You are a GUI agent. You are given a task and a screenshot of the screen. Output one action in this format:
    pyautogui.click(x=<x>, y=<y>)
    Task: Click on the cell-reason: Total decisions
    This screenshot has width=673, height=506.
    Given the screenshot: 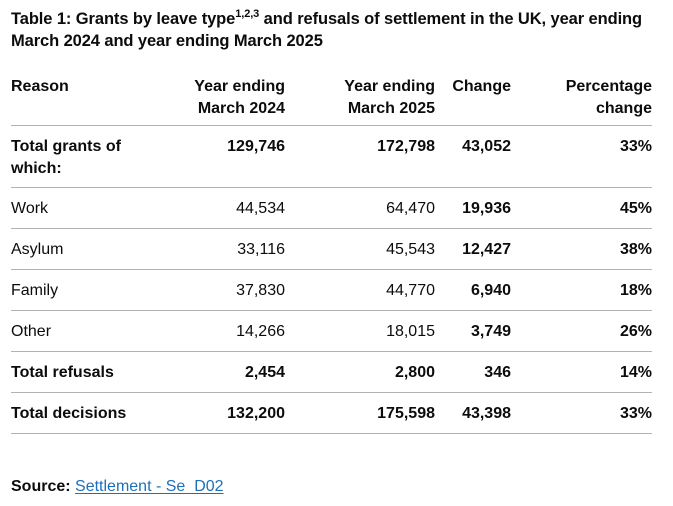 What is the action you would take?
    pyautogui.click(x=86, y=413)
    